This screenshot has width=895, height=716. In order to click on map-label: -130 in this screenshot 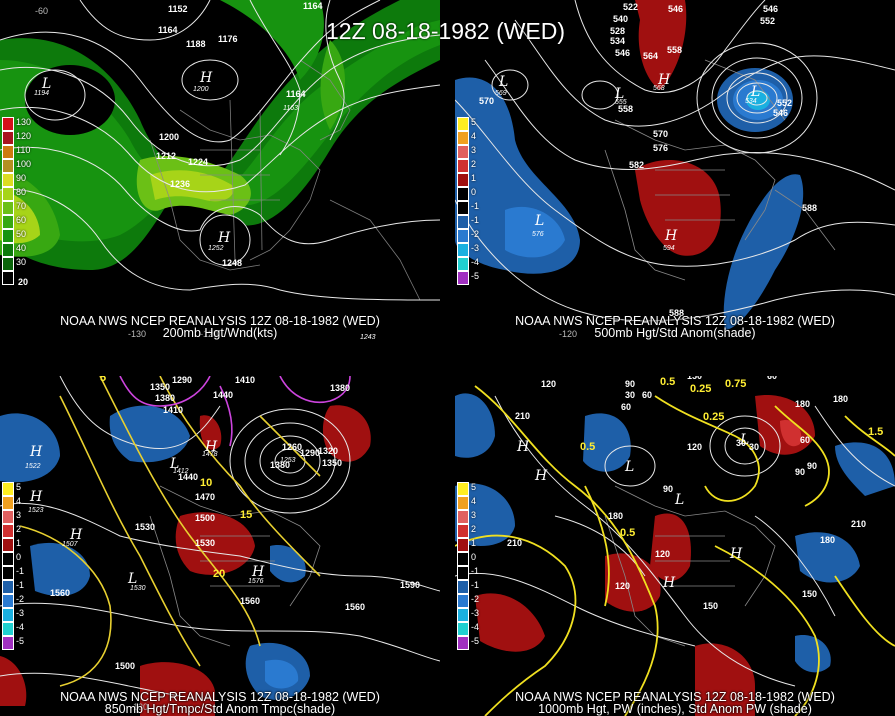, I will do `click(137, 334)`.